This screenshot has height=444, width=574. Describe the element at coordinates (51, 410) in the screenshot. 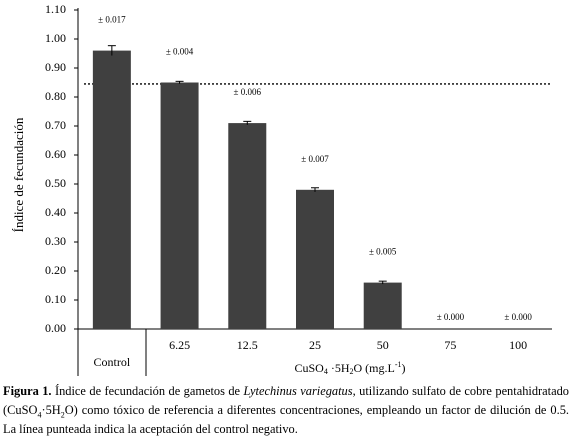

I see `caption-part: ·5H` at that location.